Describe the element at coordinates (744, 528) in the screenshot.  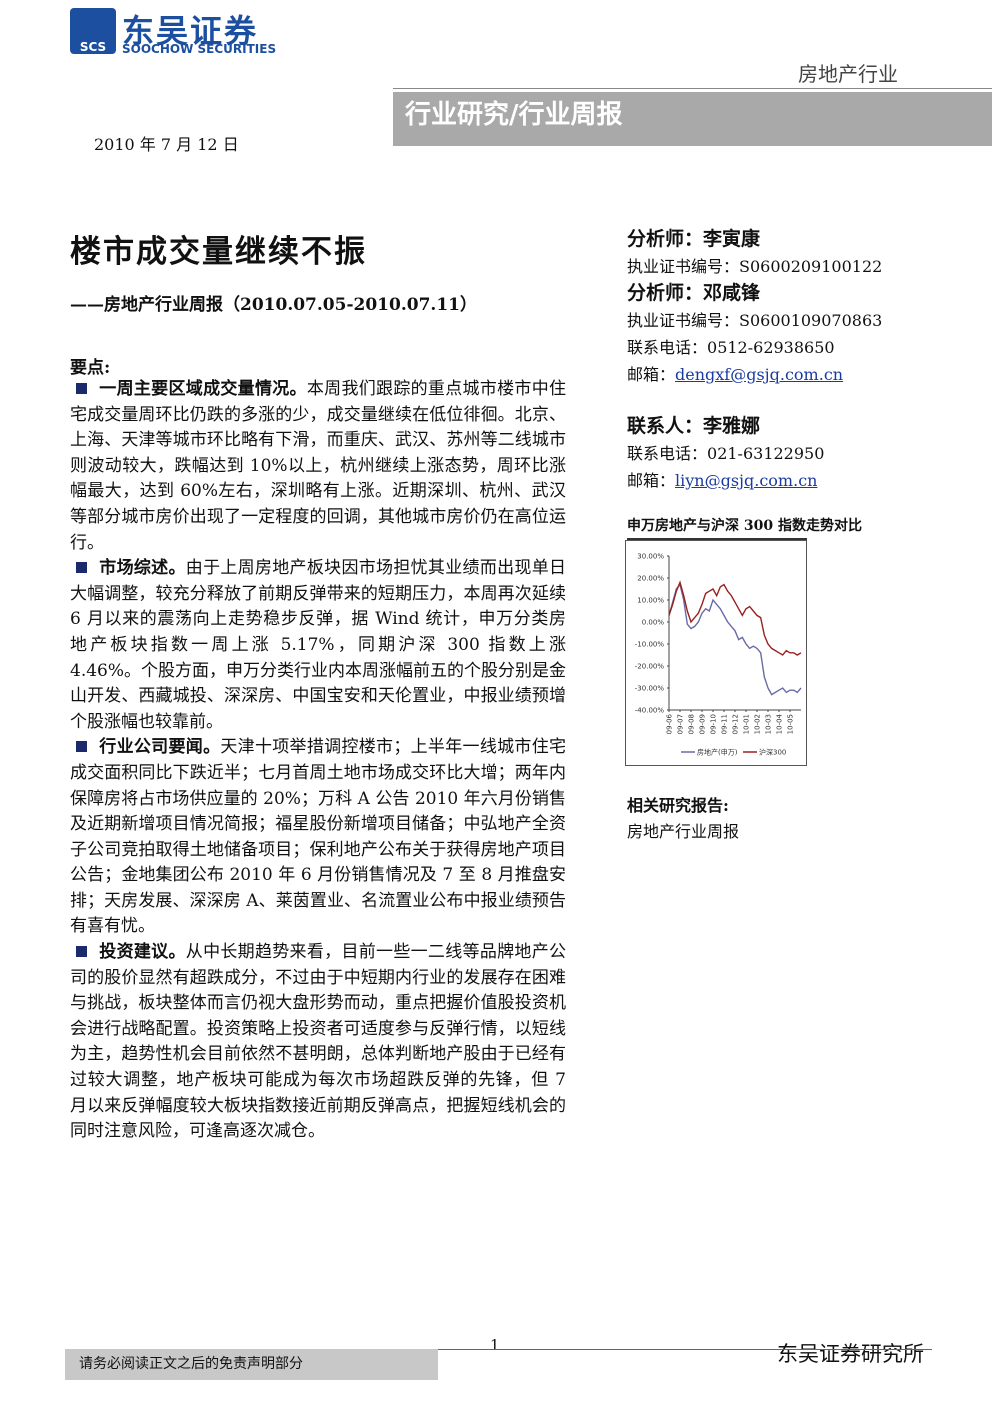
I see `chart-title: 申万房地产与沪深 300 指数走势对比` at that location.